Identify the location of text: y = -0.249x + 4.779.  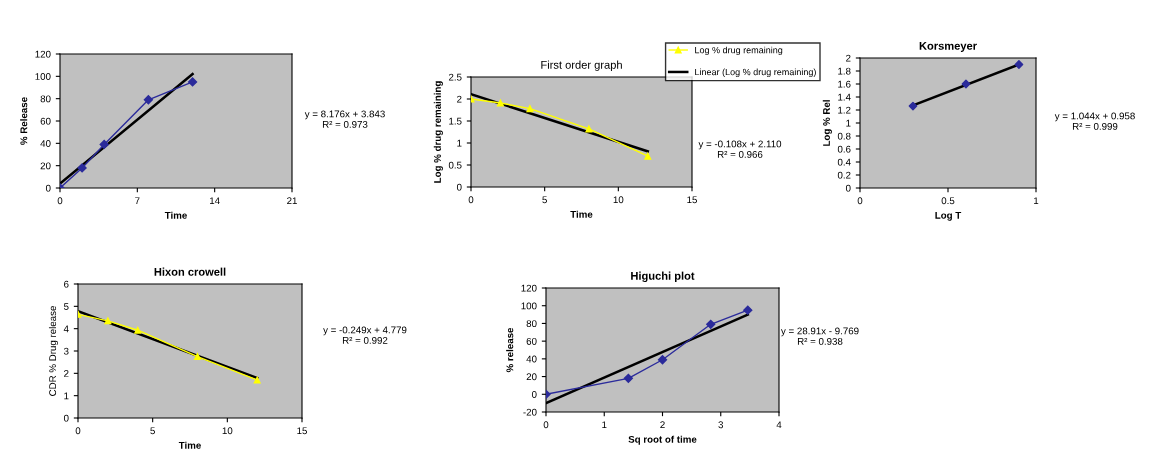
(365, 331).